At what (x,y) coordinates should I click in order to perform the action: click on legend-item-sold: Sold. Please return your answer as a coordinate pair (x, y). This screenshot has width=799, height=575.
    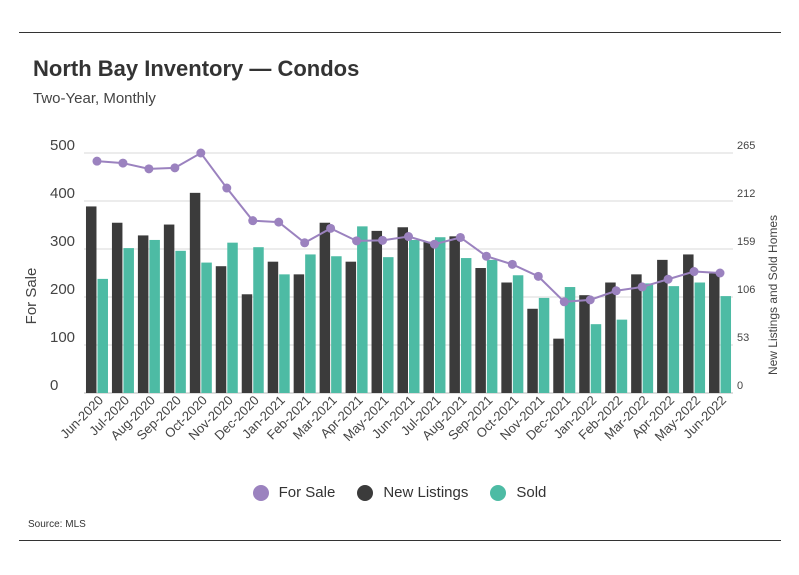
    Looking at the image, I should click on (518, 492).